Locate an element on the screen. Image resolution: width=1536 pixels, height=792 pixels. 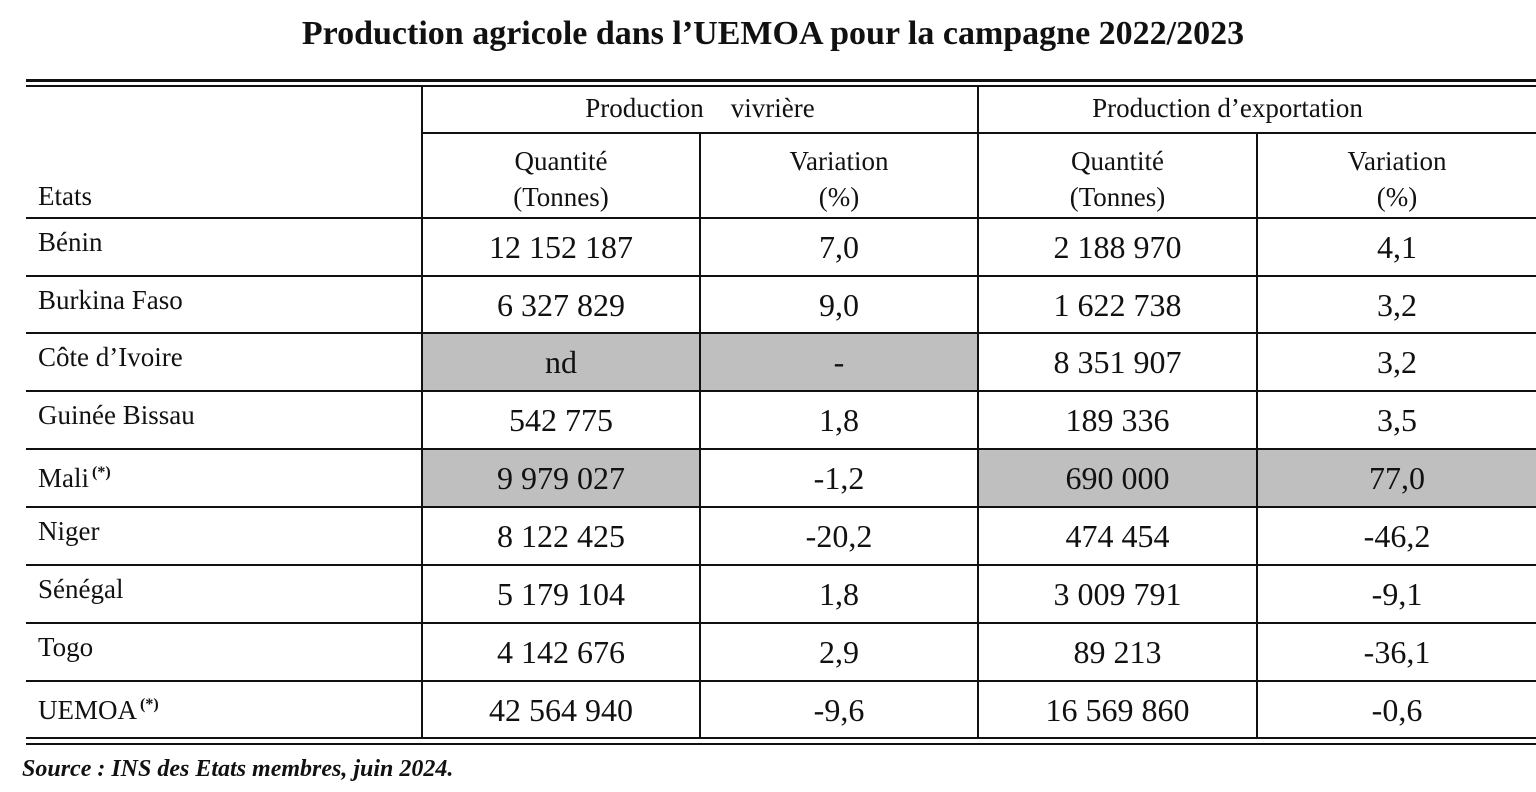
table-cell-exp-var: 3,5 is located at coordinates (1397, 420).